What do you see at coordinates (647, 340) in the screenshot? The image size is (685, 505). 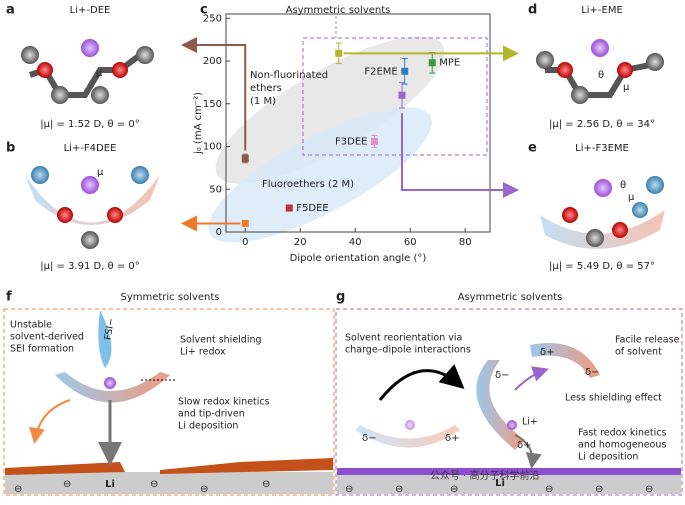 I see `note: Facile release` at bounding box center [647, 340].